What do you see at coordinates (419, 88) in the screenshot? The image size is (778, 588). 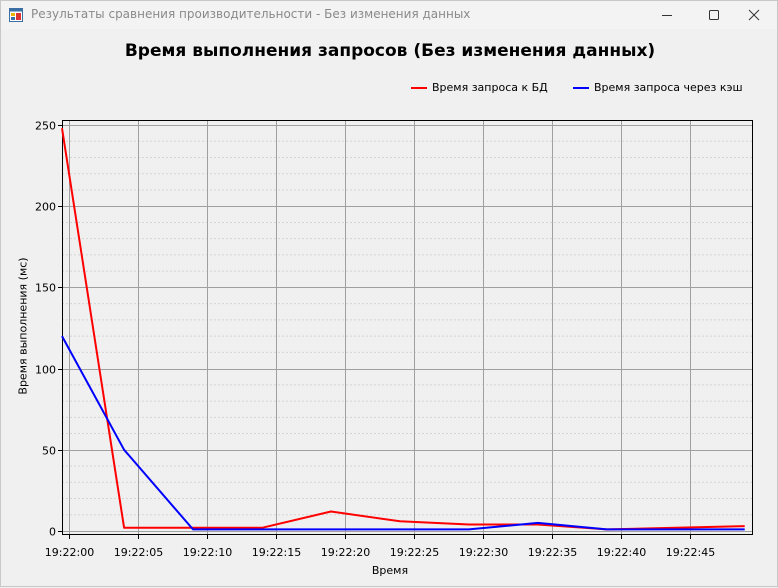 I see `legend-swatch-db` at bounding box center [419, 88].